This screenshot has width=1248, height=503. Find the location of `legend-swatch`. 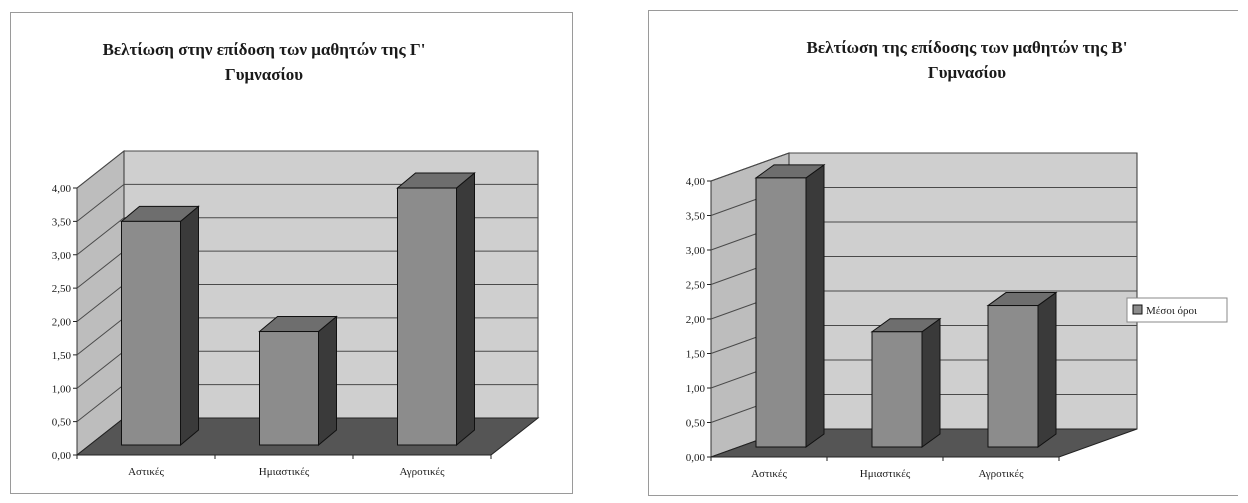

legend-swatch is located at coordinates (1137, 309).